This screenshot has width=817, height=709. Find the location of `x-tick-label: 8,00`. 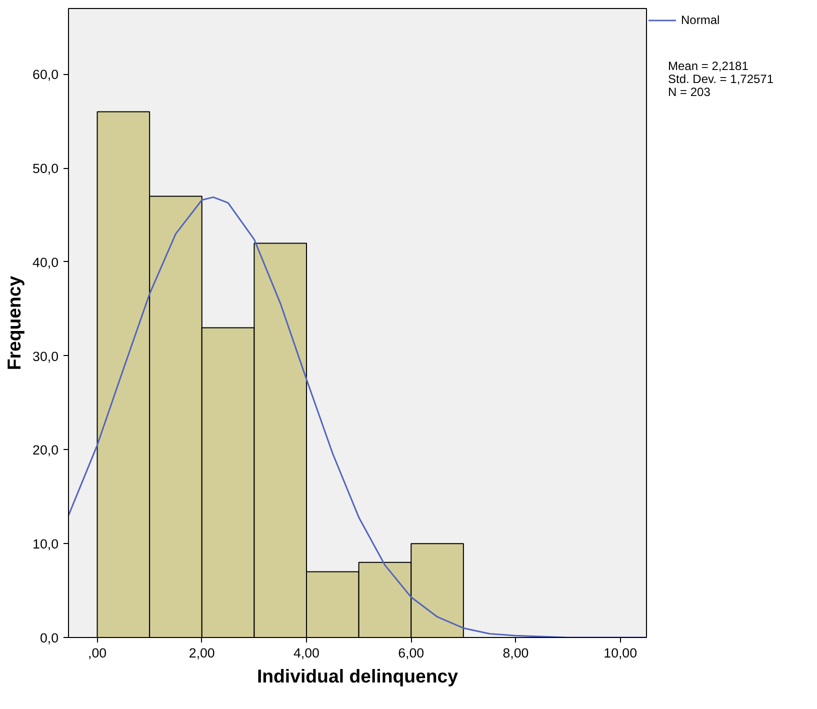

x-tick-label: 8,00 is located at coordinates (515, 653).